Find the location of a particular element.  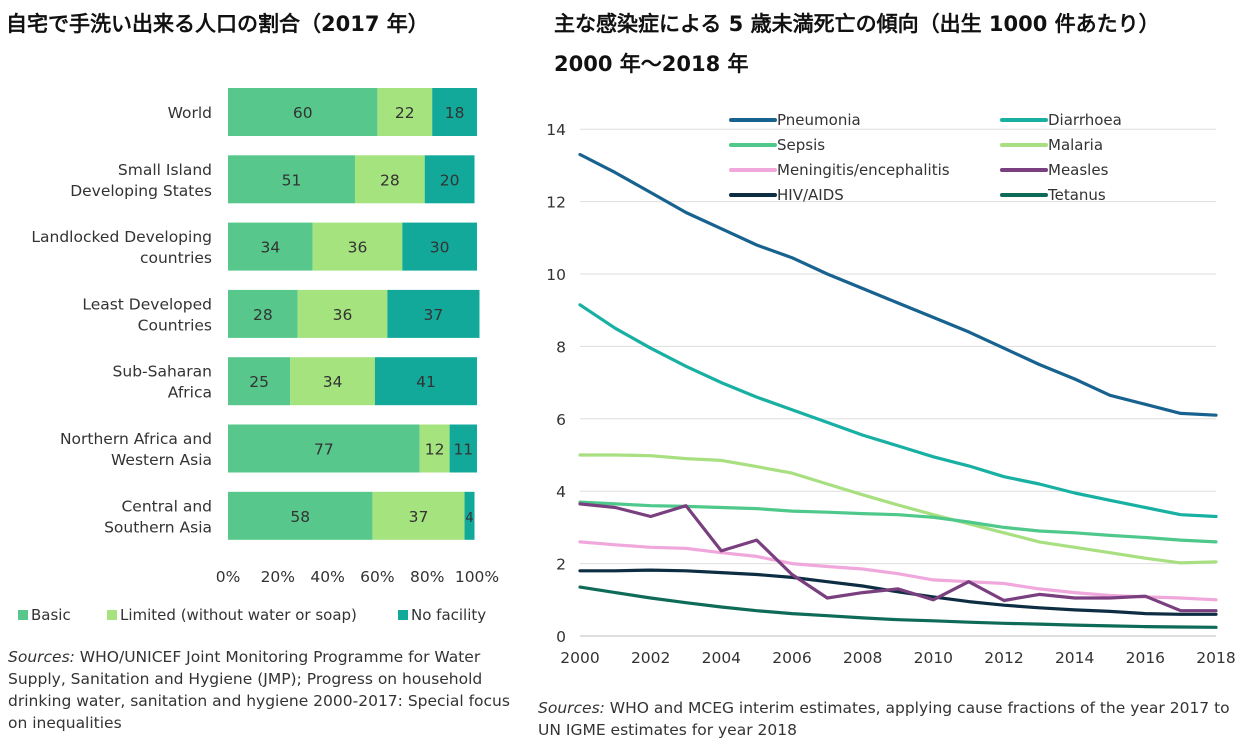

category-label: Developing States is located at coordinates (141, 191).